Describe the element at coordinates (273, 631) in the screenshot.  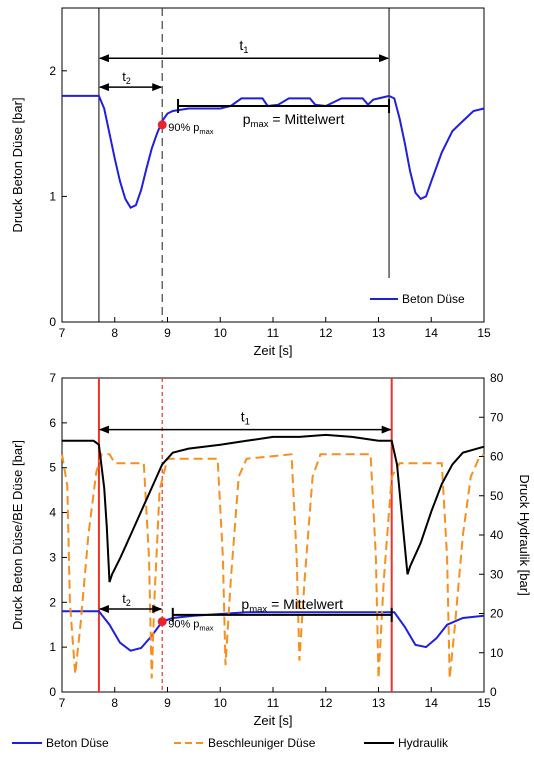
I see `chart2-series-beton-düse-line` at that location.